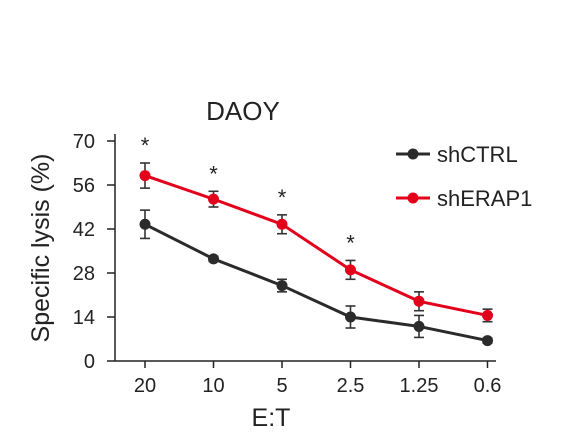  I want to click on y-tick-label: 14, so click(84, 318).